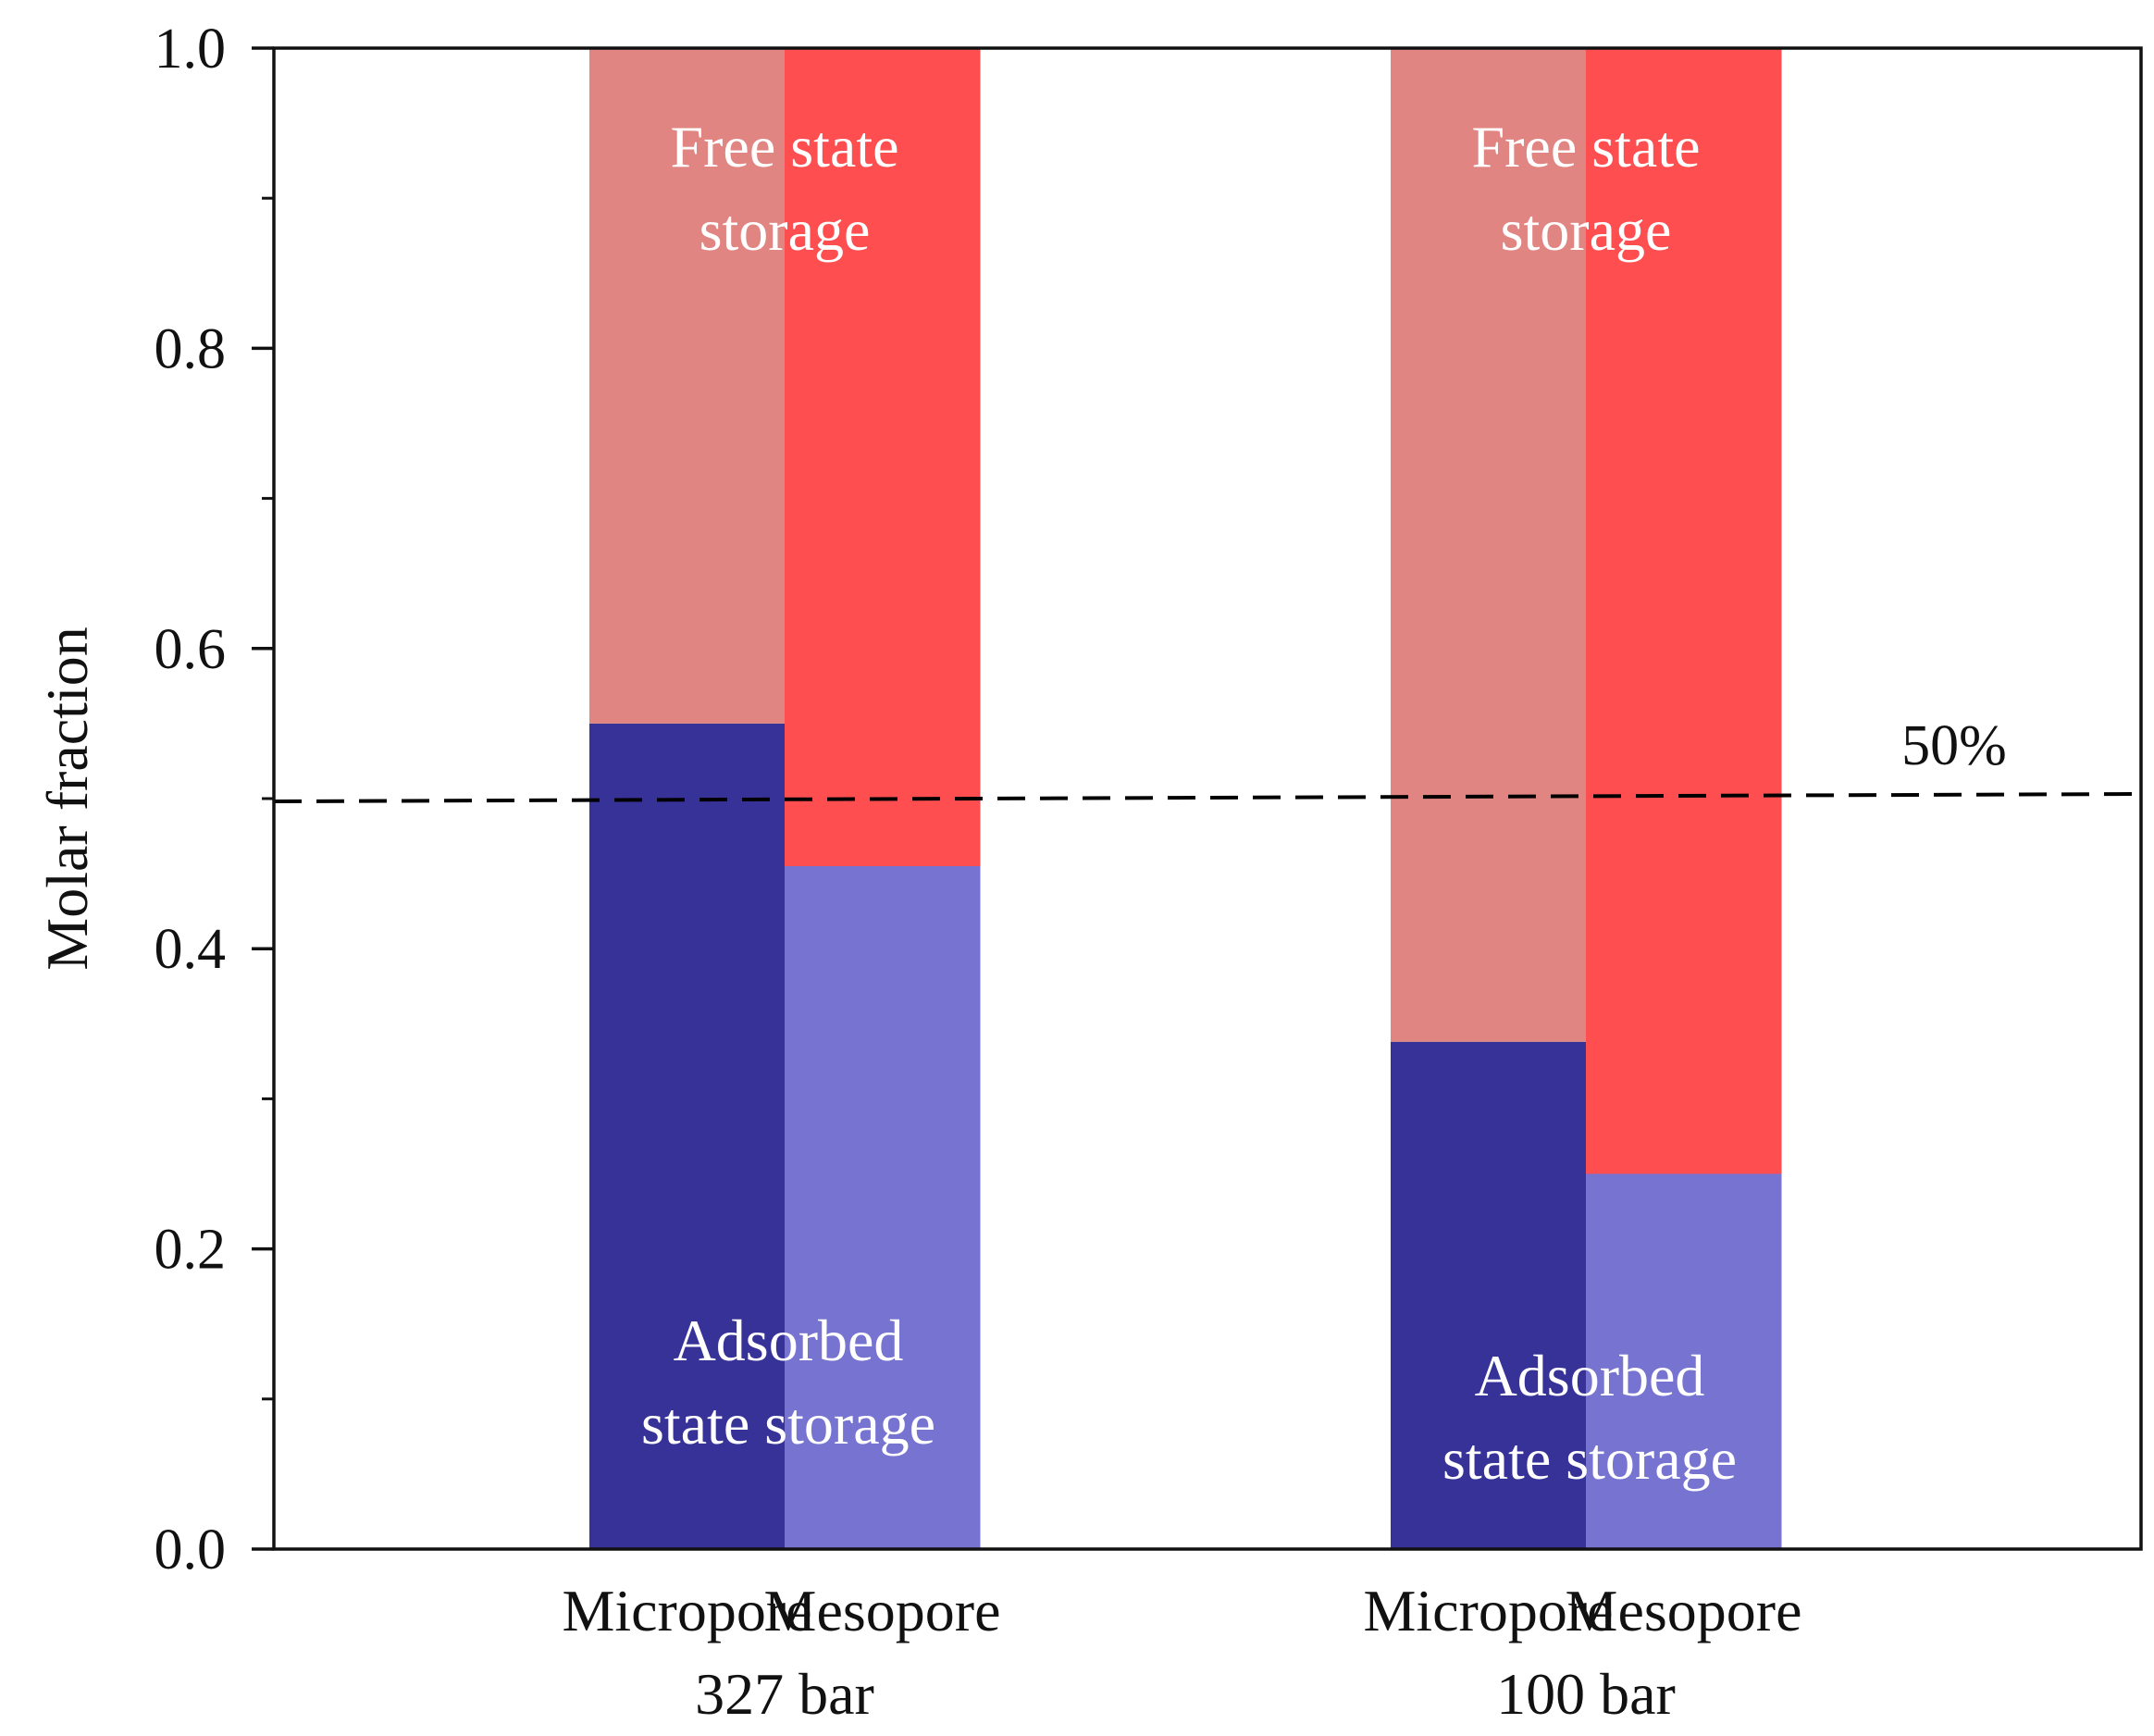 This screenshot has height=1736, width=2154. I want to click on y-tick-label: 0.6, so click(191, 649).